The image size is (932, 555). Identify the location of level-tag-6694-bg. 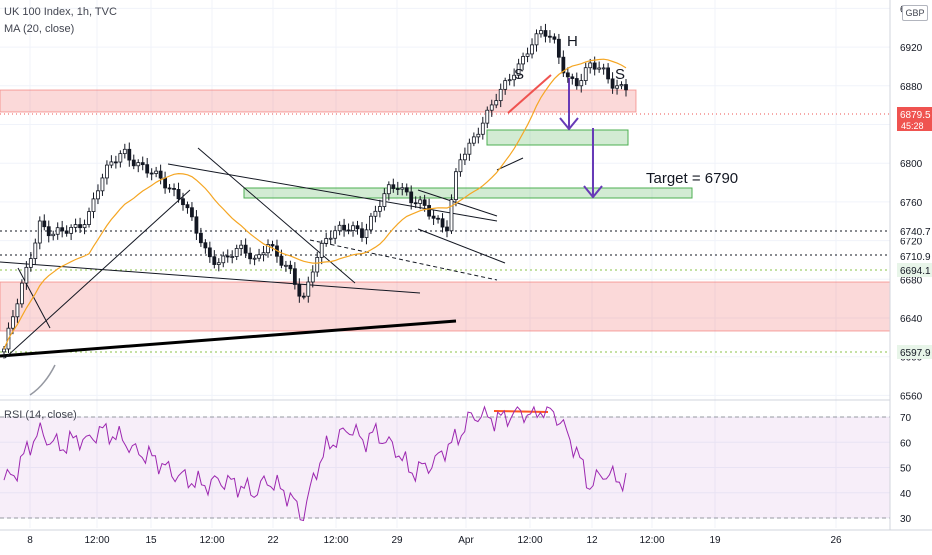
(914, 270).